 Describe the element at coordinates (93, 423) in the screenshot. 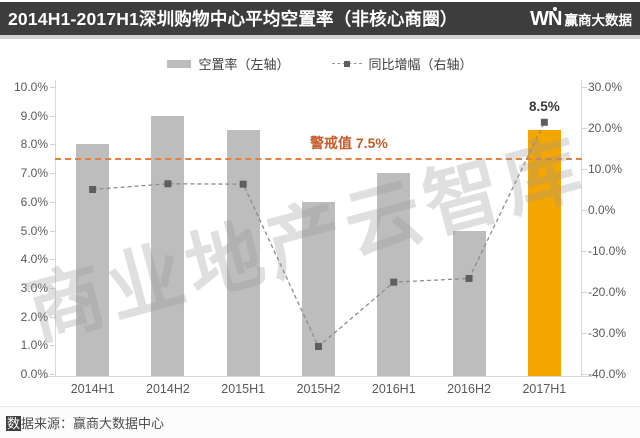

I see `source-text: 据来源：赢商大数据中心` at that location.